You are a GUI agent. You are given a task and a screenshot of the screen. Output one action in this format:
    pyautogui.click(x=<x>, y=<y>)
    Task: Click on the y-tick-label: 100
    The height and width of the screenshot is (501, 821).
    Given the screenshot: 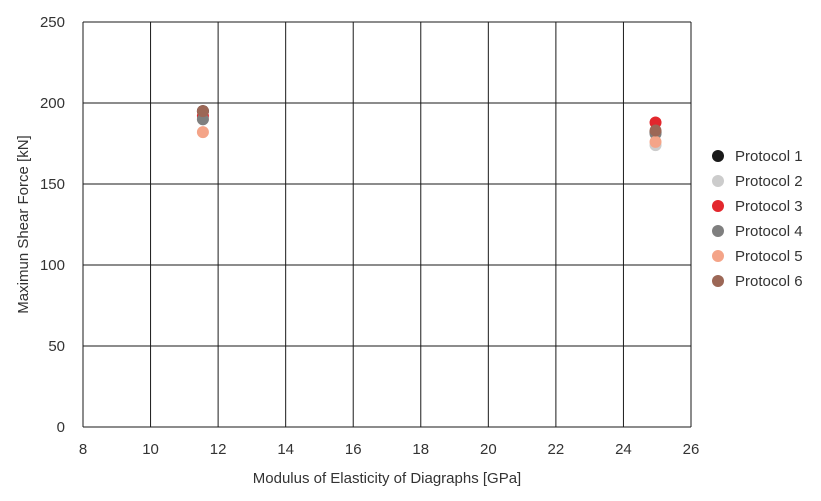 What is the action you would take?
    pyautogui.click(x=52, y=265)
    